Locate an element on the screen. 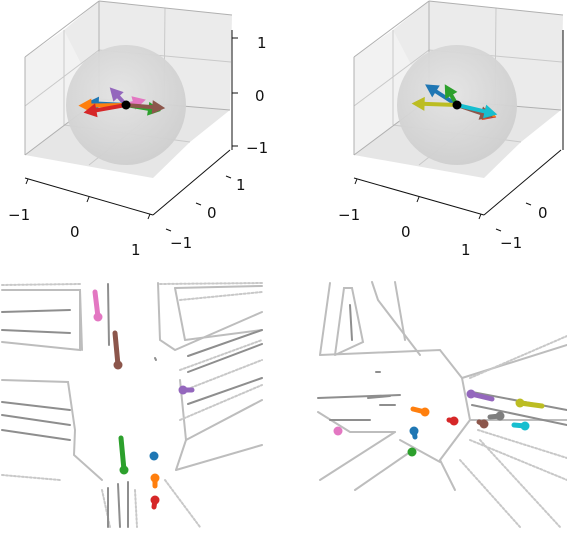 Image resolution: width=567 pixels, height=533 pixels. z-ticks: 1 0 −1 is located at coordinates (250, 95).